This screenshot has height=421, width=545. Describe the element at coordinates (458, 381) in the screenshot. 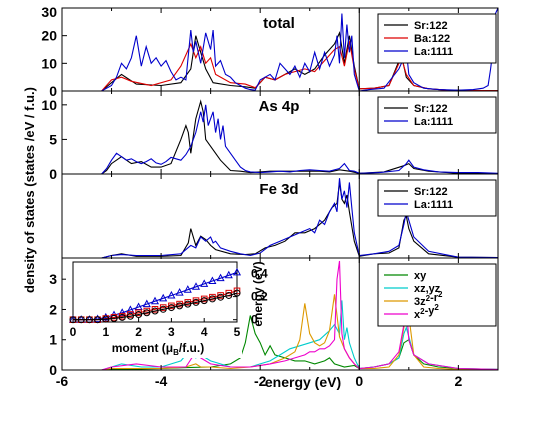

I see `x-tick-label: 2` at that location.